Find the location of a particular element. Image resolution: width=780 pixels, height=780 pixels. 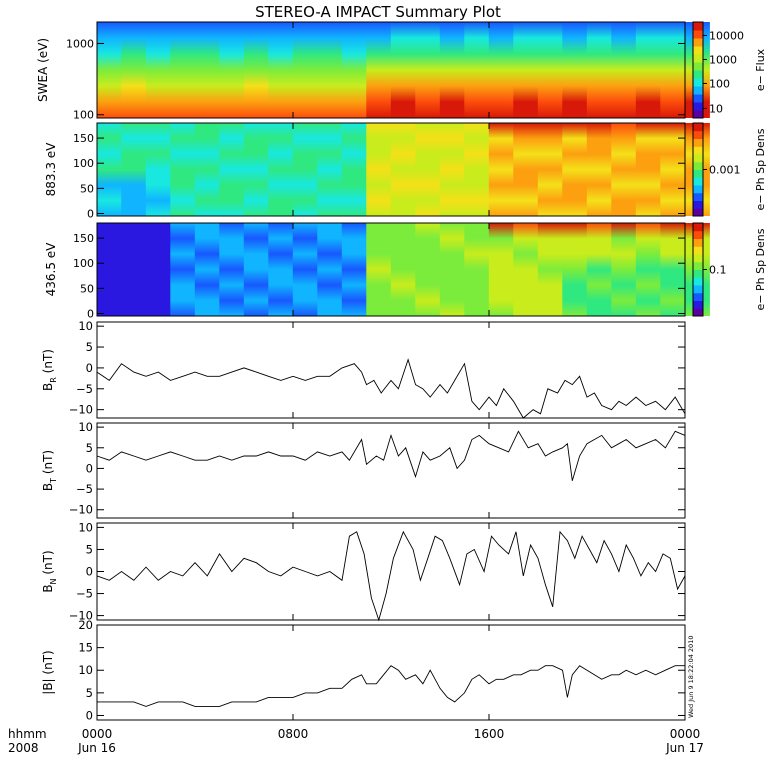

colorbar: 10 100 1000 10000 e− Flux is located at coordinates (729, 70).